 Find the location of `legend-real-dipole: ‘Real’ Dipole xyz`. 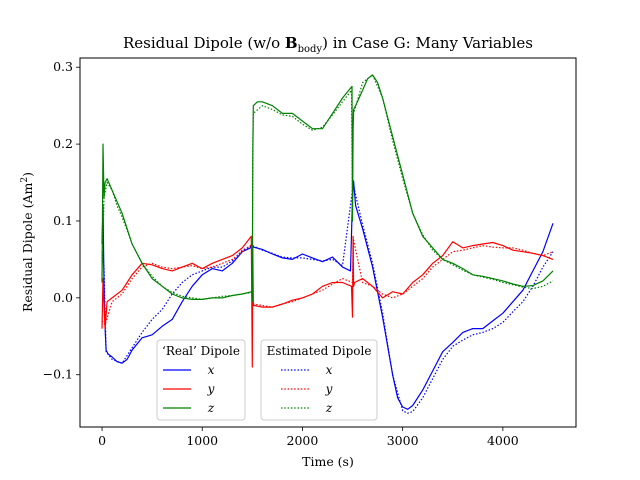

legend-real-dipole: ‘Real’ Dipole xyz is located at coordinates (201, 380).